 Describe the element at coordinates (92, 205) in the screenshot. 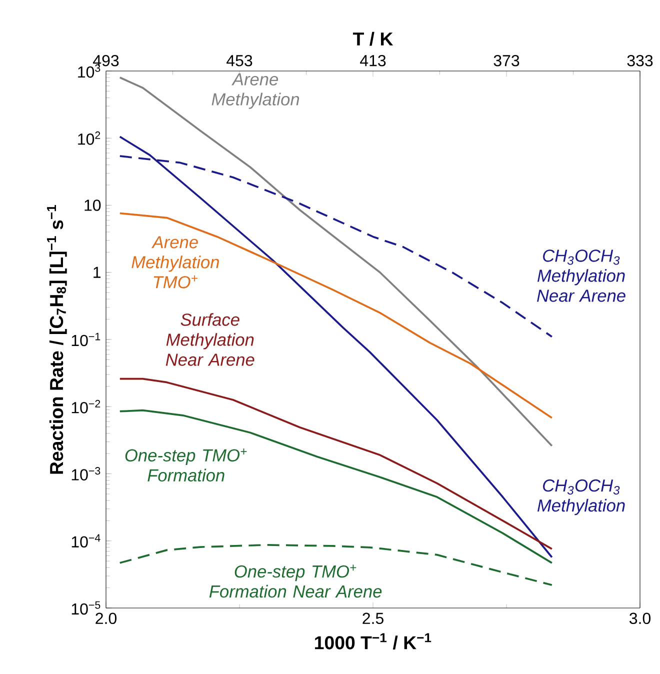

I see `y-tick-label: 10` at that location.